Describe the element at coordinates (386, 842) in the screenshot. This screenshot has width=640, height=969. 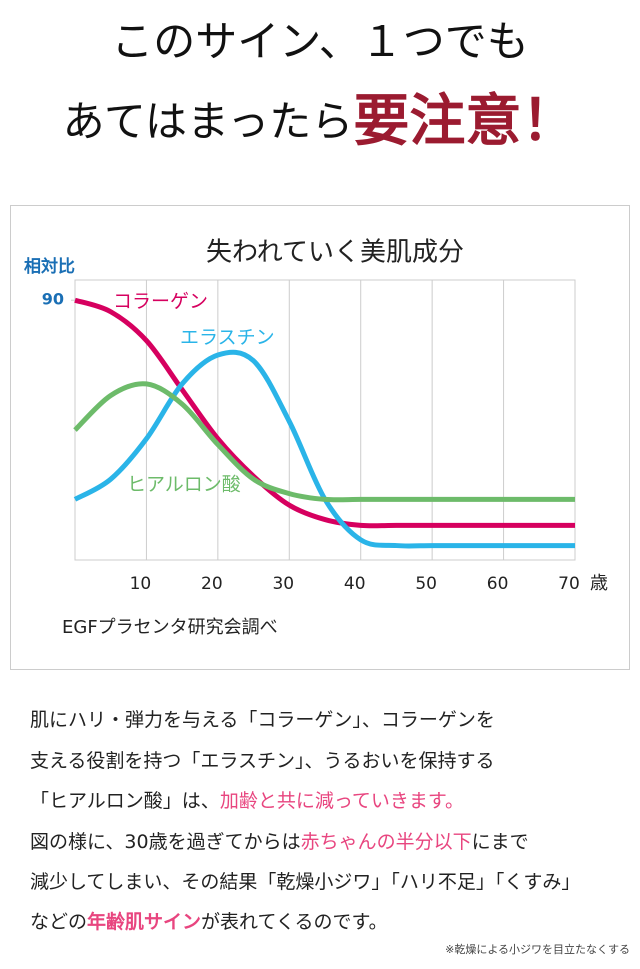
I see `highlight: 赤ちゃんの半分以下` at that location.